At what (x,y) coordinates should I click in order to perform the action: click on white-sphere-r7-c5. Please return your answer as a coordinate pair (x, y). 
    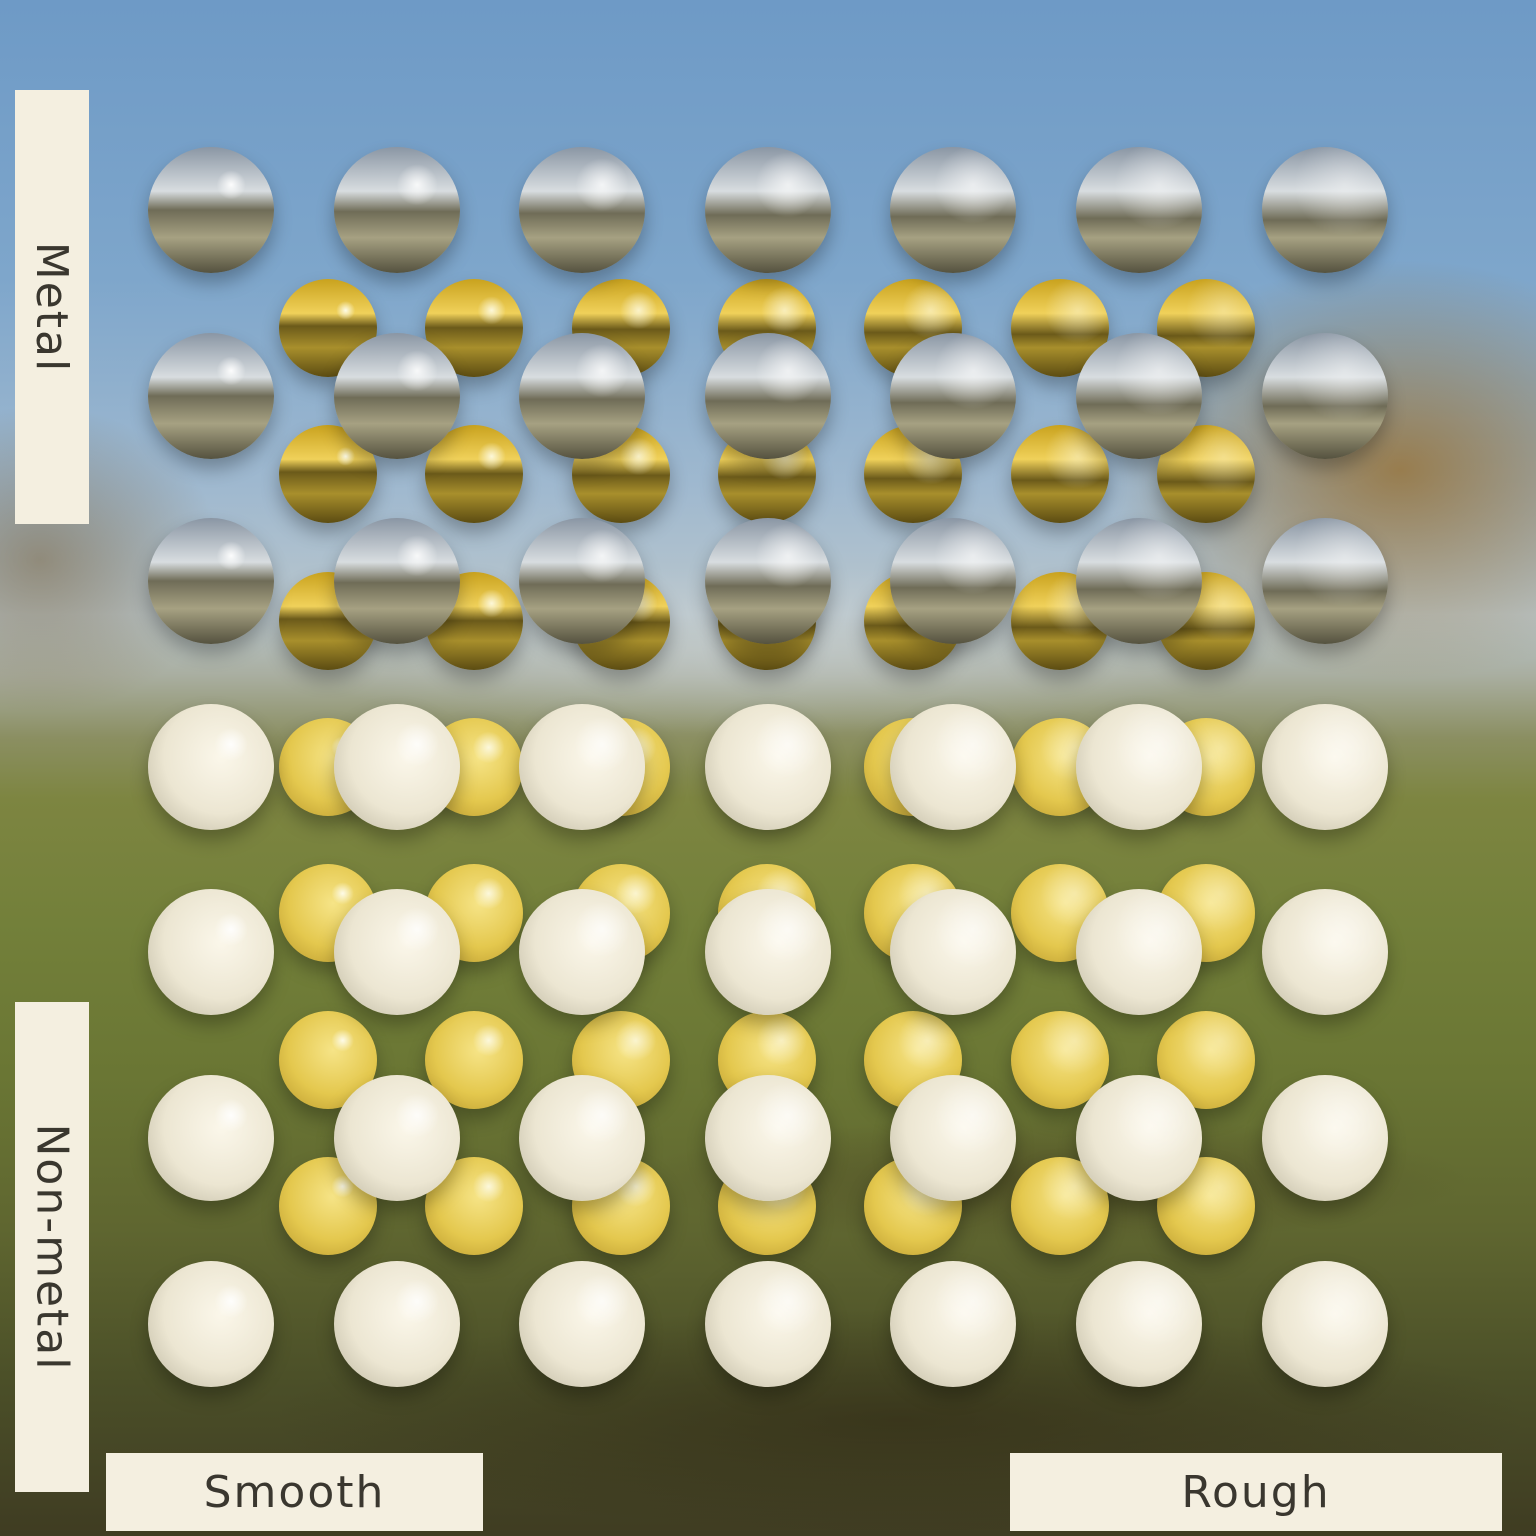
    Looking at the image, I should click on (953, 1323).